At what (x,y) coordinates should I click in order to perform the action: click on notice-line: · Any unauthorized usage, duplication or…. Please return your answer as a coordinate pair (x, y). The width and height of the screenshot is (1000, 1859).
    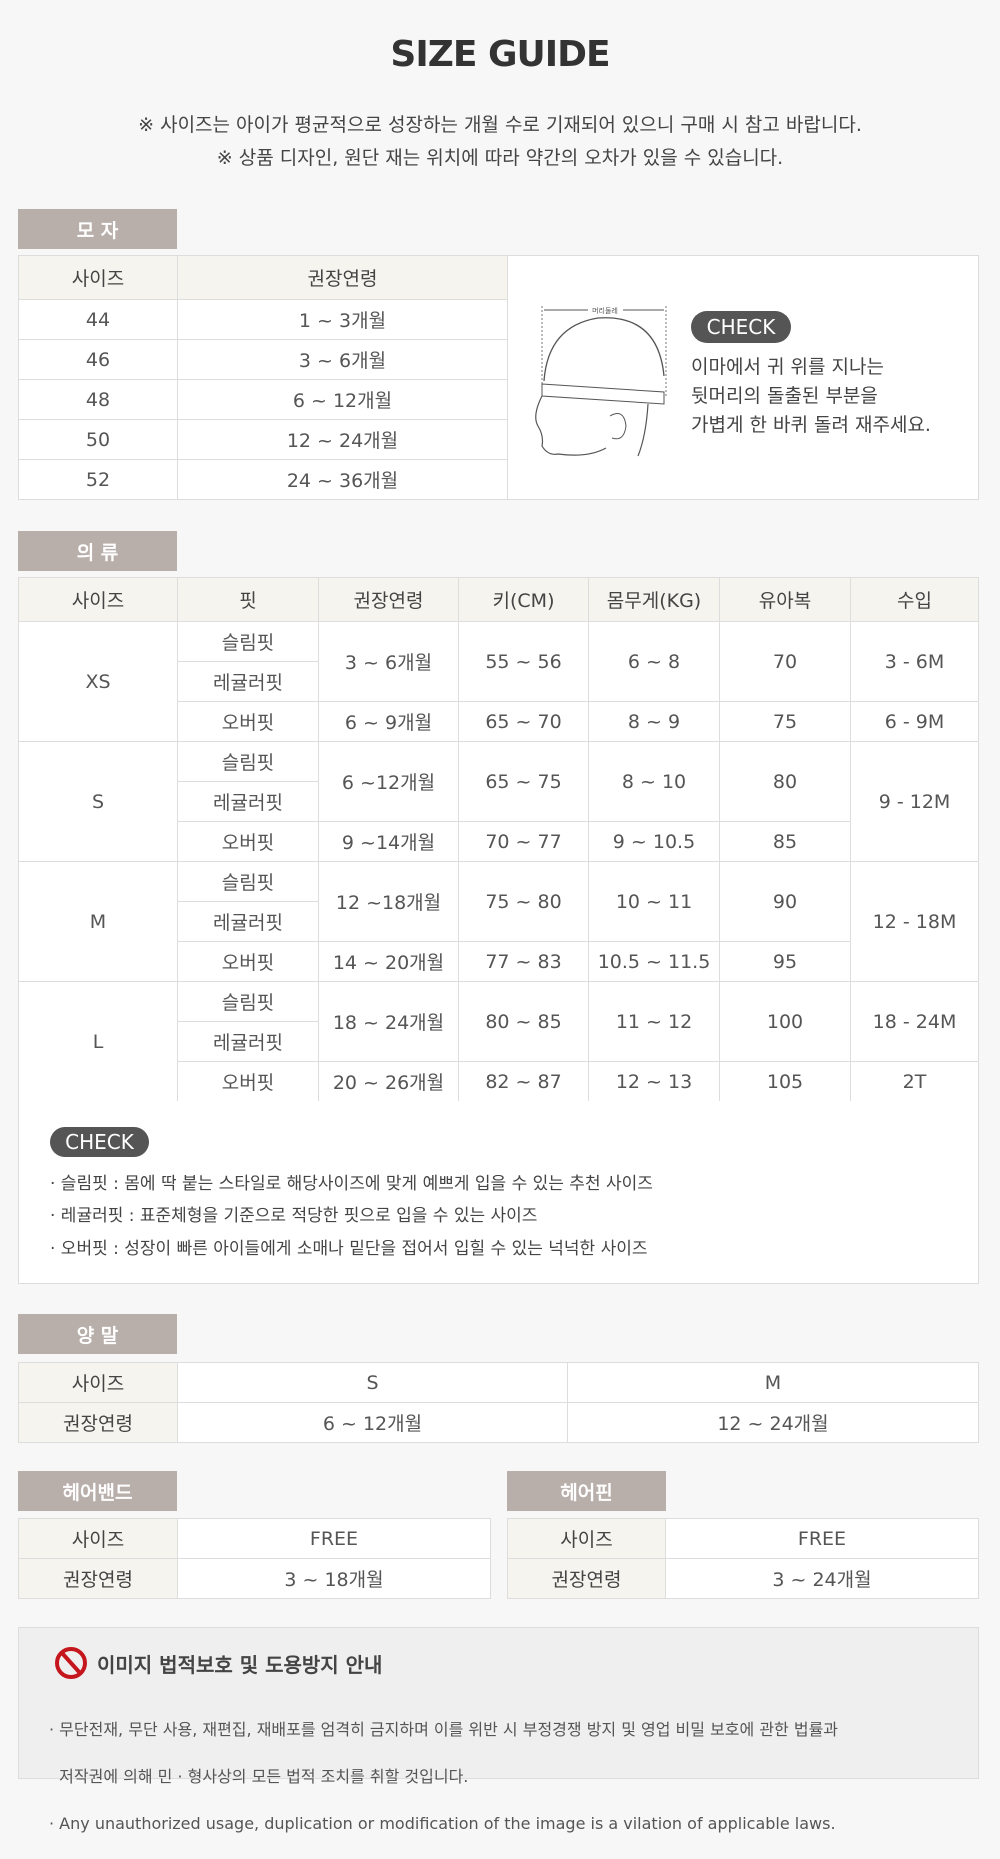
    Looking at the image, I should click on (442, 1823).